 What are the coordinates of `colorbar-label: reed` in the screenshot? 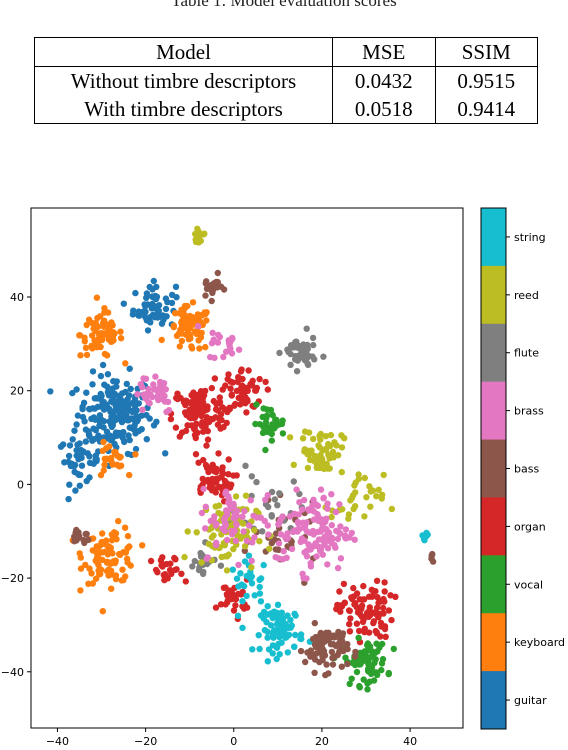 It's located at (526, 295).